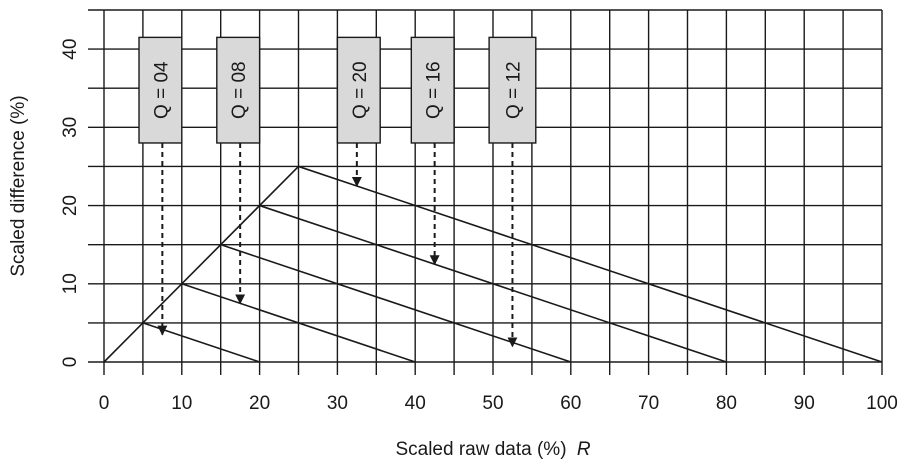  Describe the element at coordinates (415, 403) in the screenshot. I see `x-tick-label: 40` at that location.